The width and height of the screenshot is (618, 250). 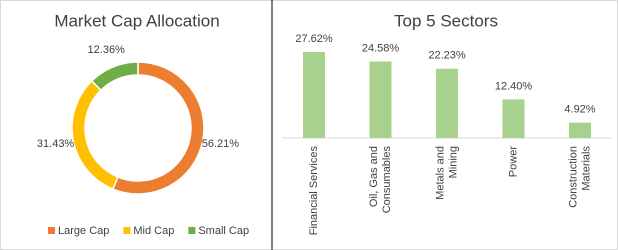 What do you see at coordinates (579, 177) in the screenshot?
I see `x-tick-label: ConstructionMaterials` at bounding box center [579, 177].